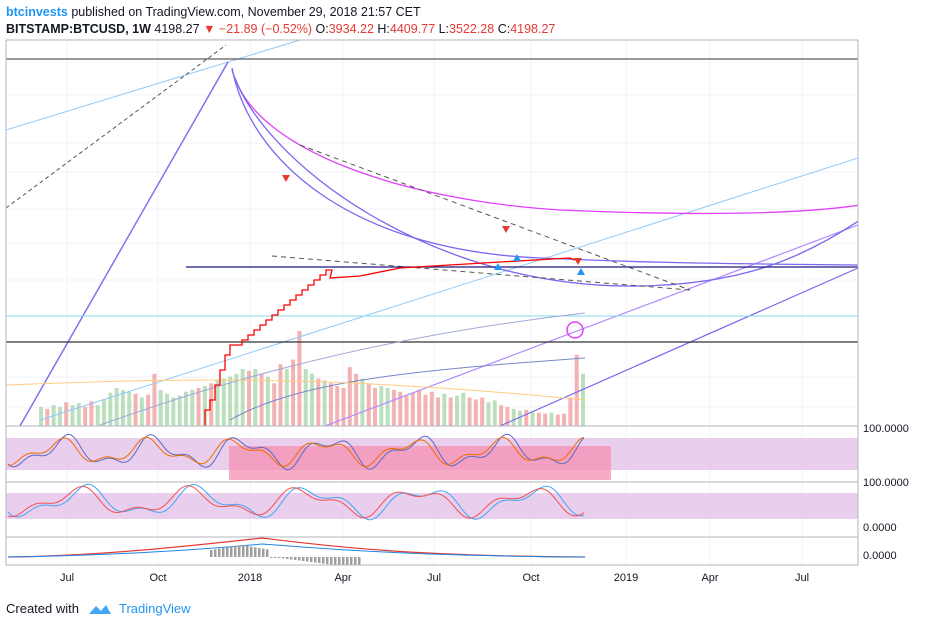 Image resolution: width=932 pixels, height=627 pixels. What do you see at coordinates (504, 29) in the screenshot?
I see `close-label: C:` at bounding box center [504, 29].